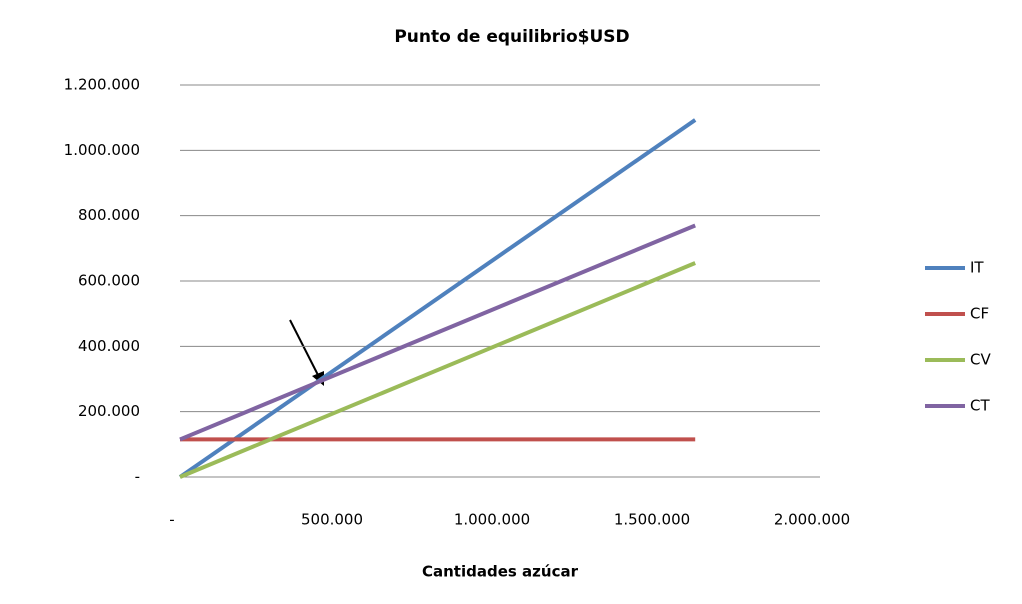 This screenshot has width=1022, height=604. What do you see at coordinates (500, 572) in the screenshot?
I see `x-axis-label: Cantidades azúcar` at bounding box center [500, 572].